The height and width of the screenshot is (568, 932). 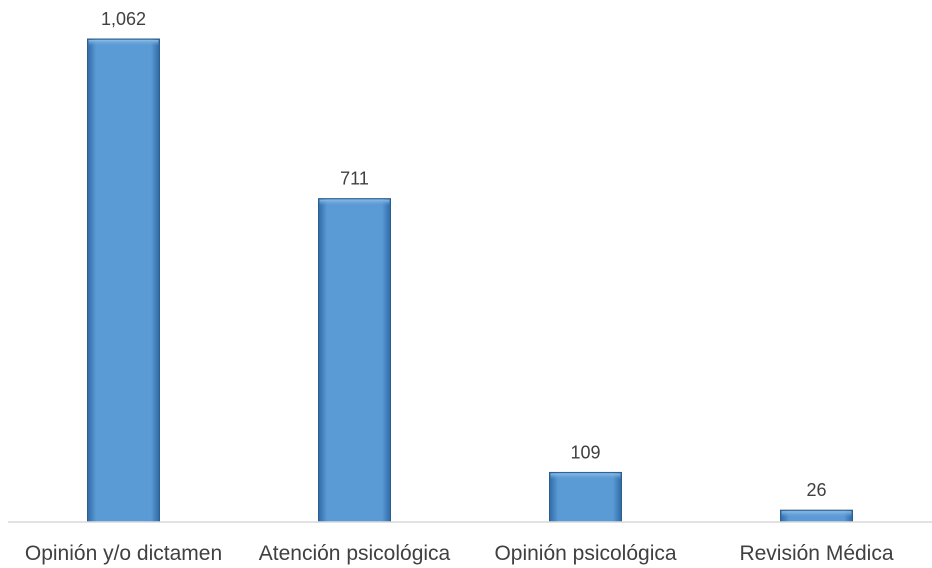 What do you see at coordinates (816, 490) in the screenshot?
I see `data-label: 26` at bounding box center [816, 490].